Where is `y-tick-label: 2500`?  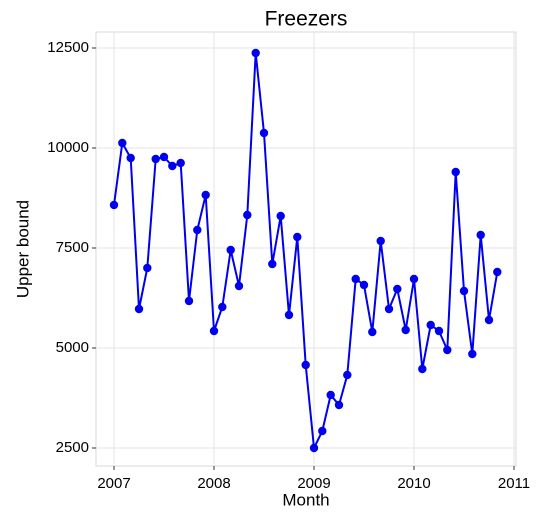
y-tick-label: 2500 is located at coordinates (72, 447).